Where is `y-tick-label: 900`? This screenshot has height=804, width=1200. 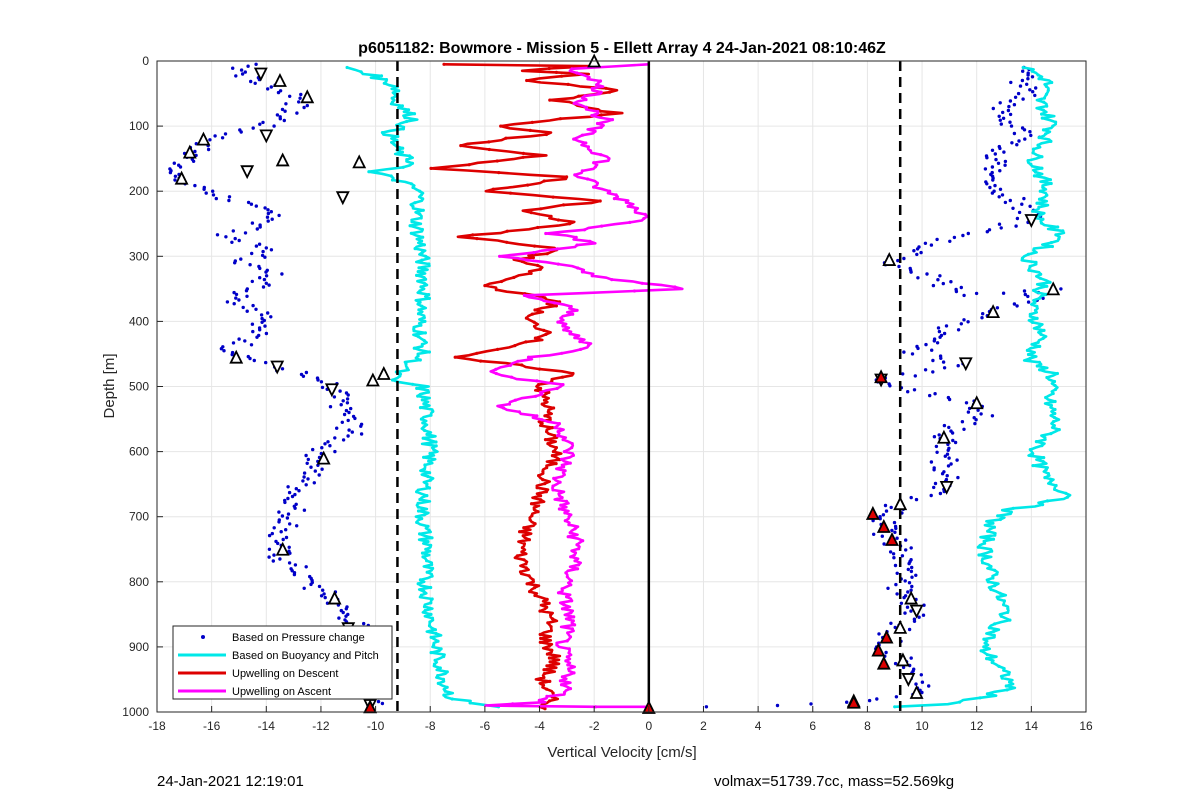
y-tick-label: 900 is located at coordinates (139, 647).